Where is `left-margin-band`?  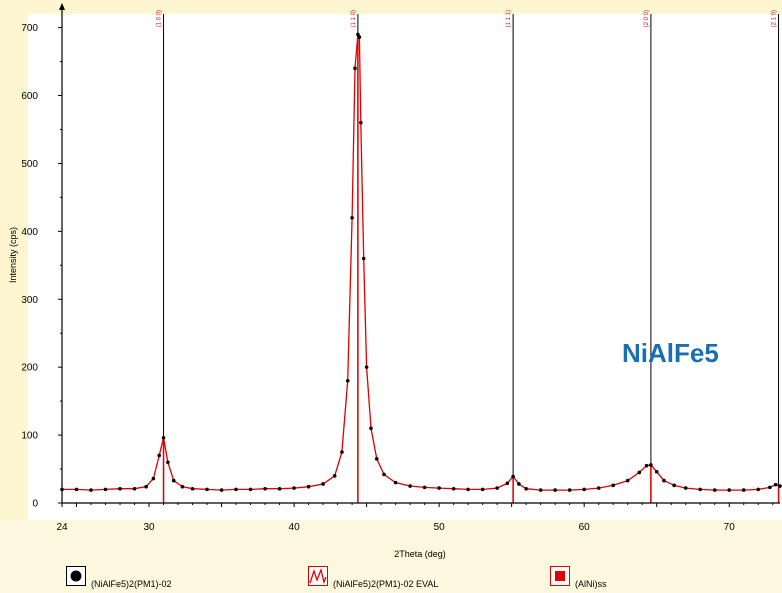 left-margin-band is located at coordinates (14, 296).